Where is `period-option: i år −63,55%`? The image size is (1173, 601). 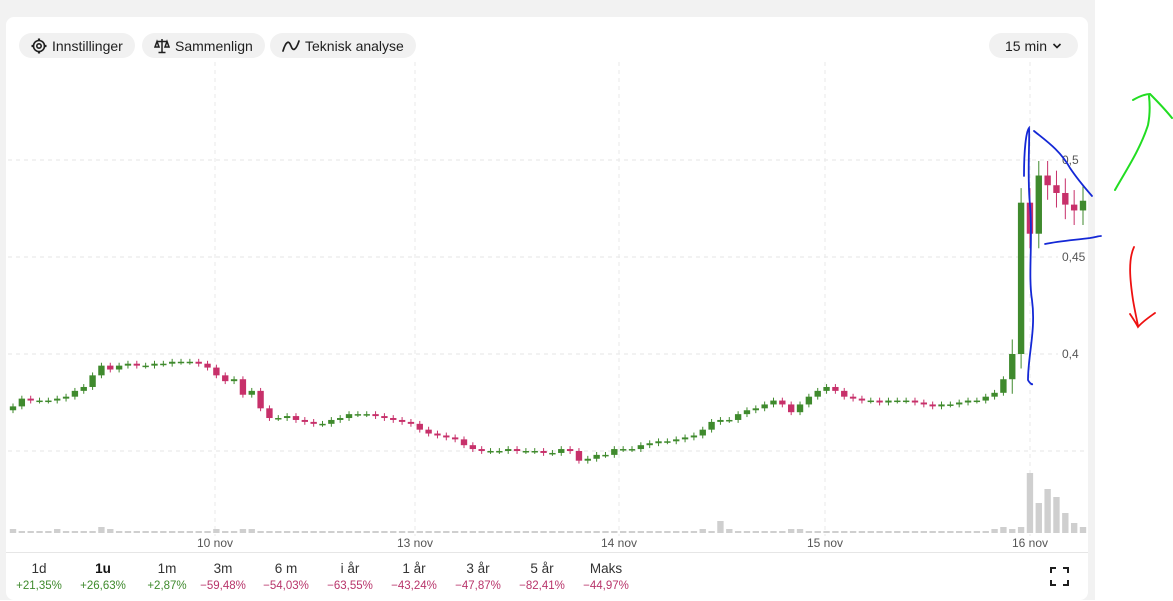
period-option: i år −63,55% is located at coordinates (350, 577).